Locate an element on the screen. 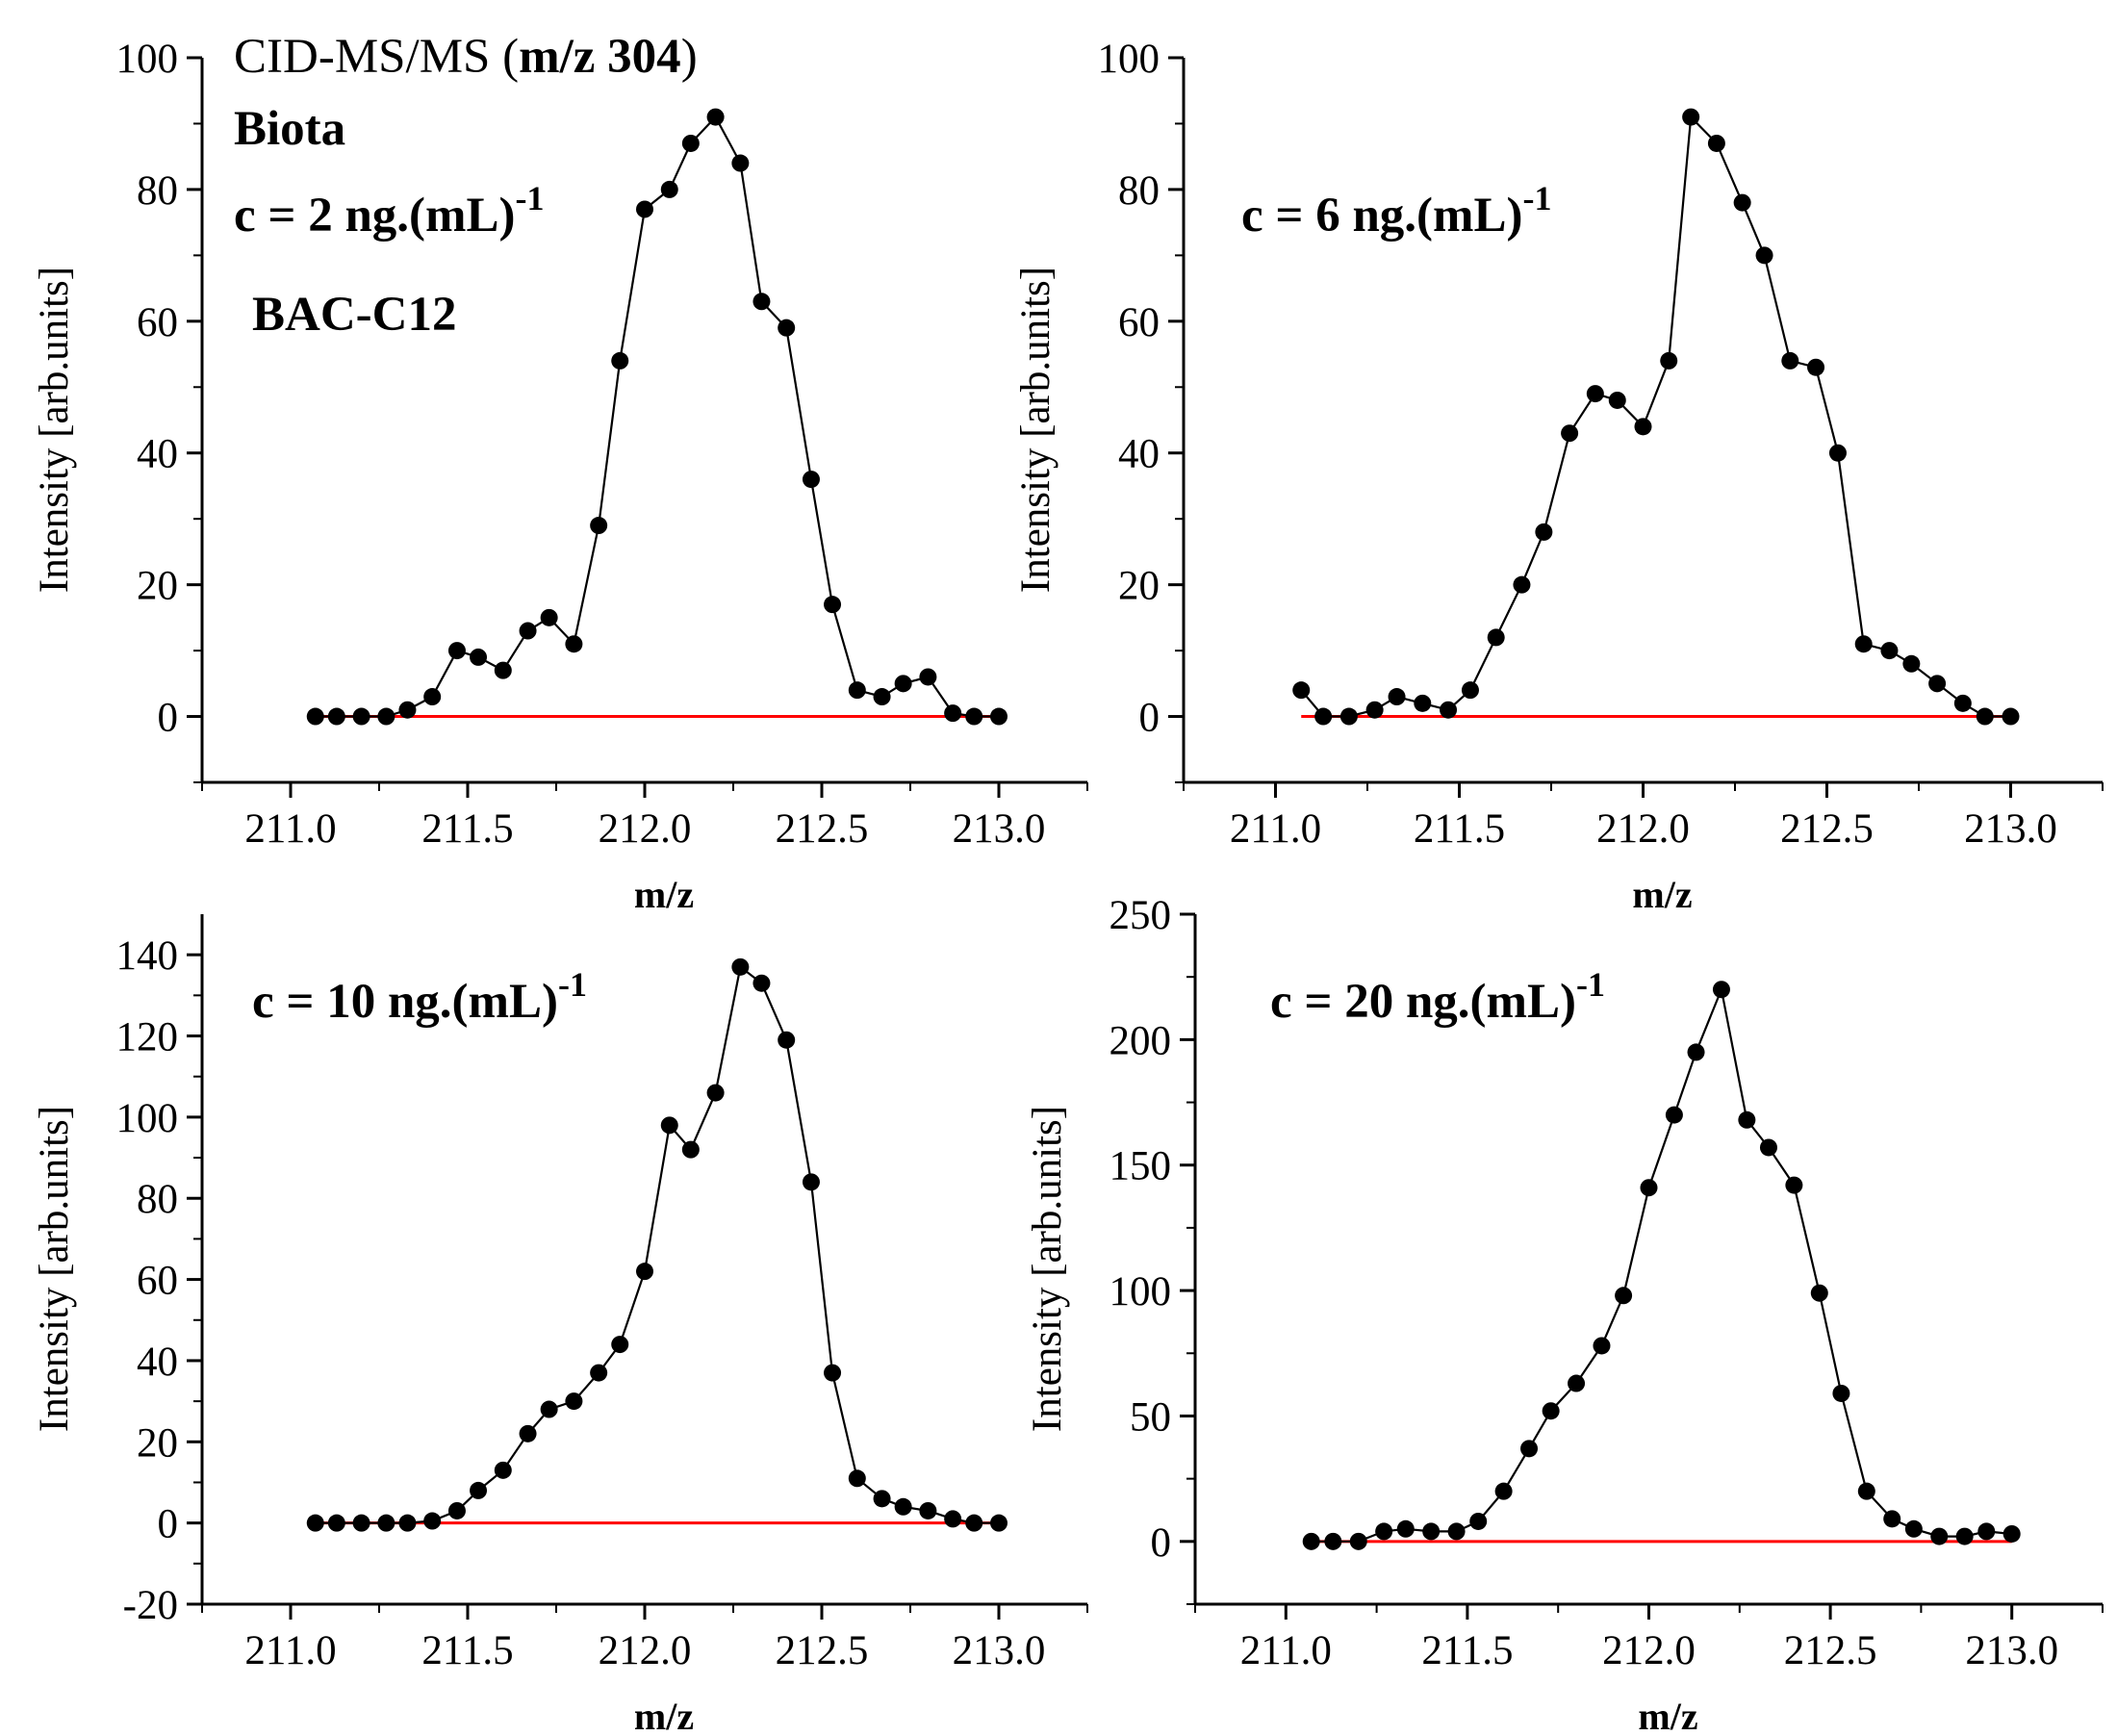 This screenshot has width=2117, height=1736. panel-title: c = 10 ng.(mL)-1 is located at coordinates (419, 997).